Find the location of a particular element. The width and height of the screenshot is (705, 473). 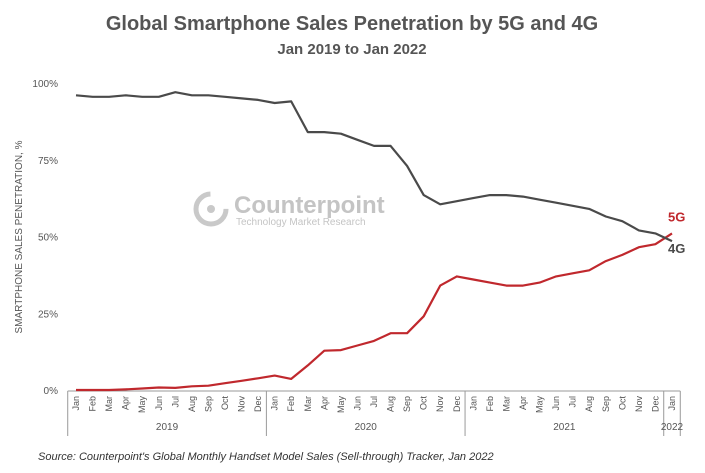

counterpoint-logo-dot is located at coordinates (211, 209).